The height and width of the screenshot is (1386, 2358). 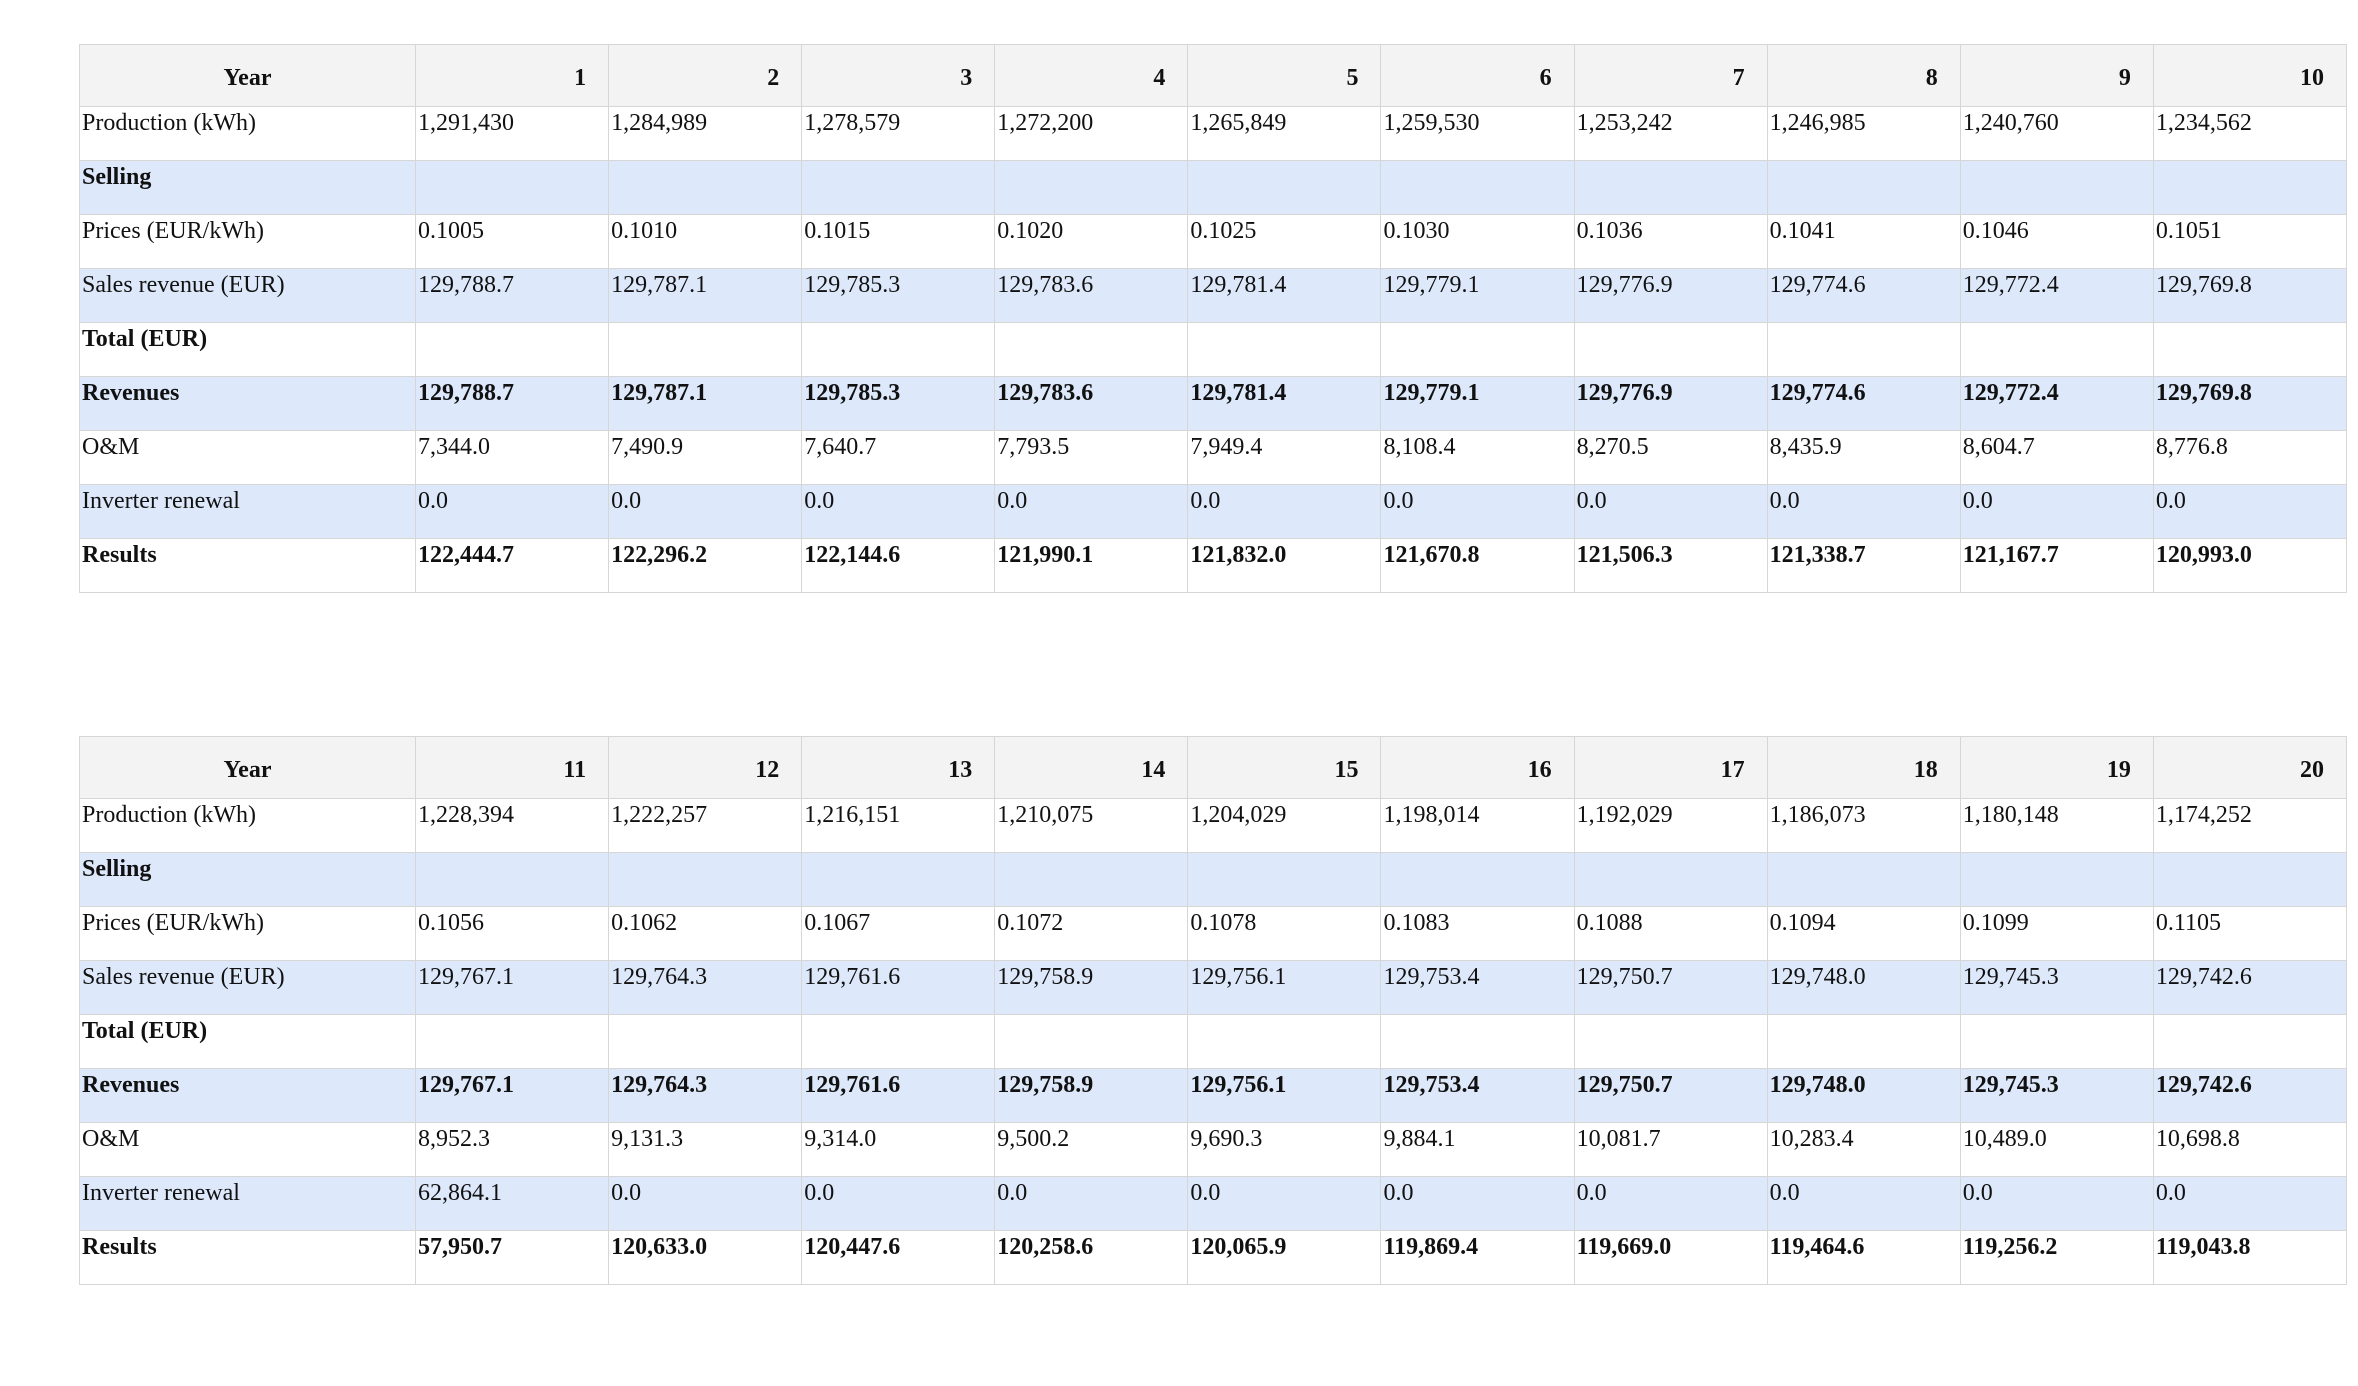 I want to click on table-cell: 10,081.7, so click(x=1670, y=1149).